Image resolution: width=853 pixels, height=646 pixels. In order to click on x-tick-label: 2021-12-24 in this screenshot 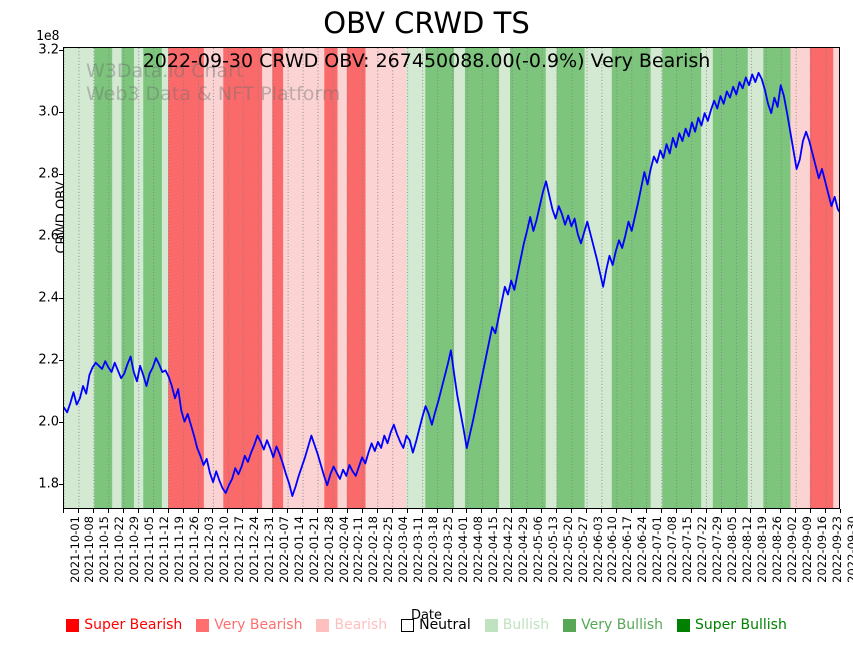, I will do `click(253, 549)`.